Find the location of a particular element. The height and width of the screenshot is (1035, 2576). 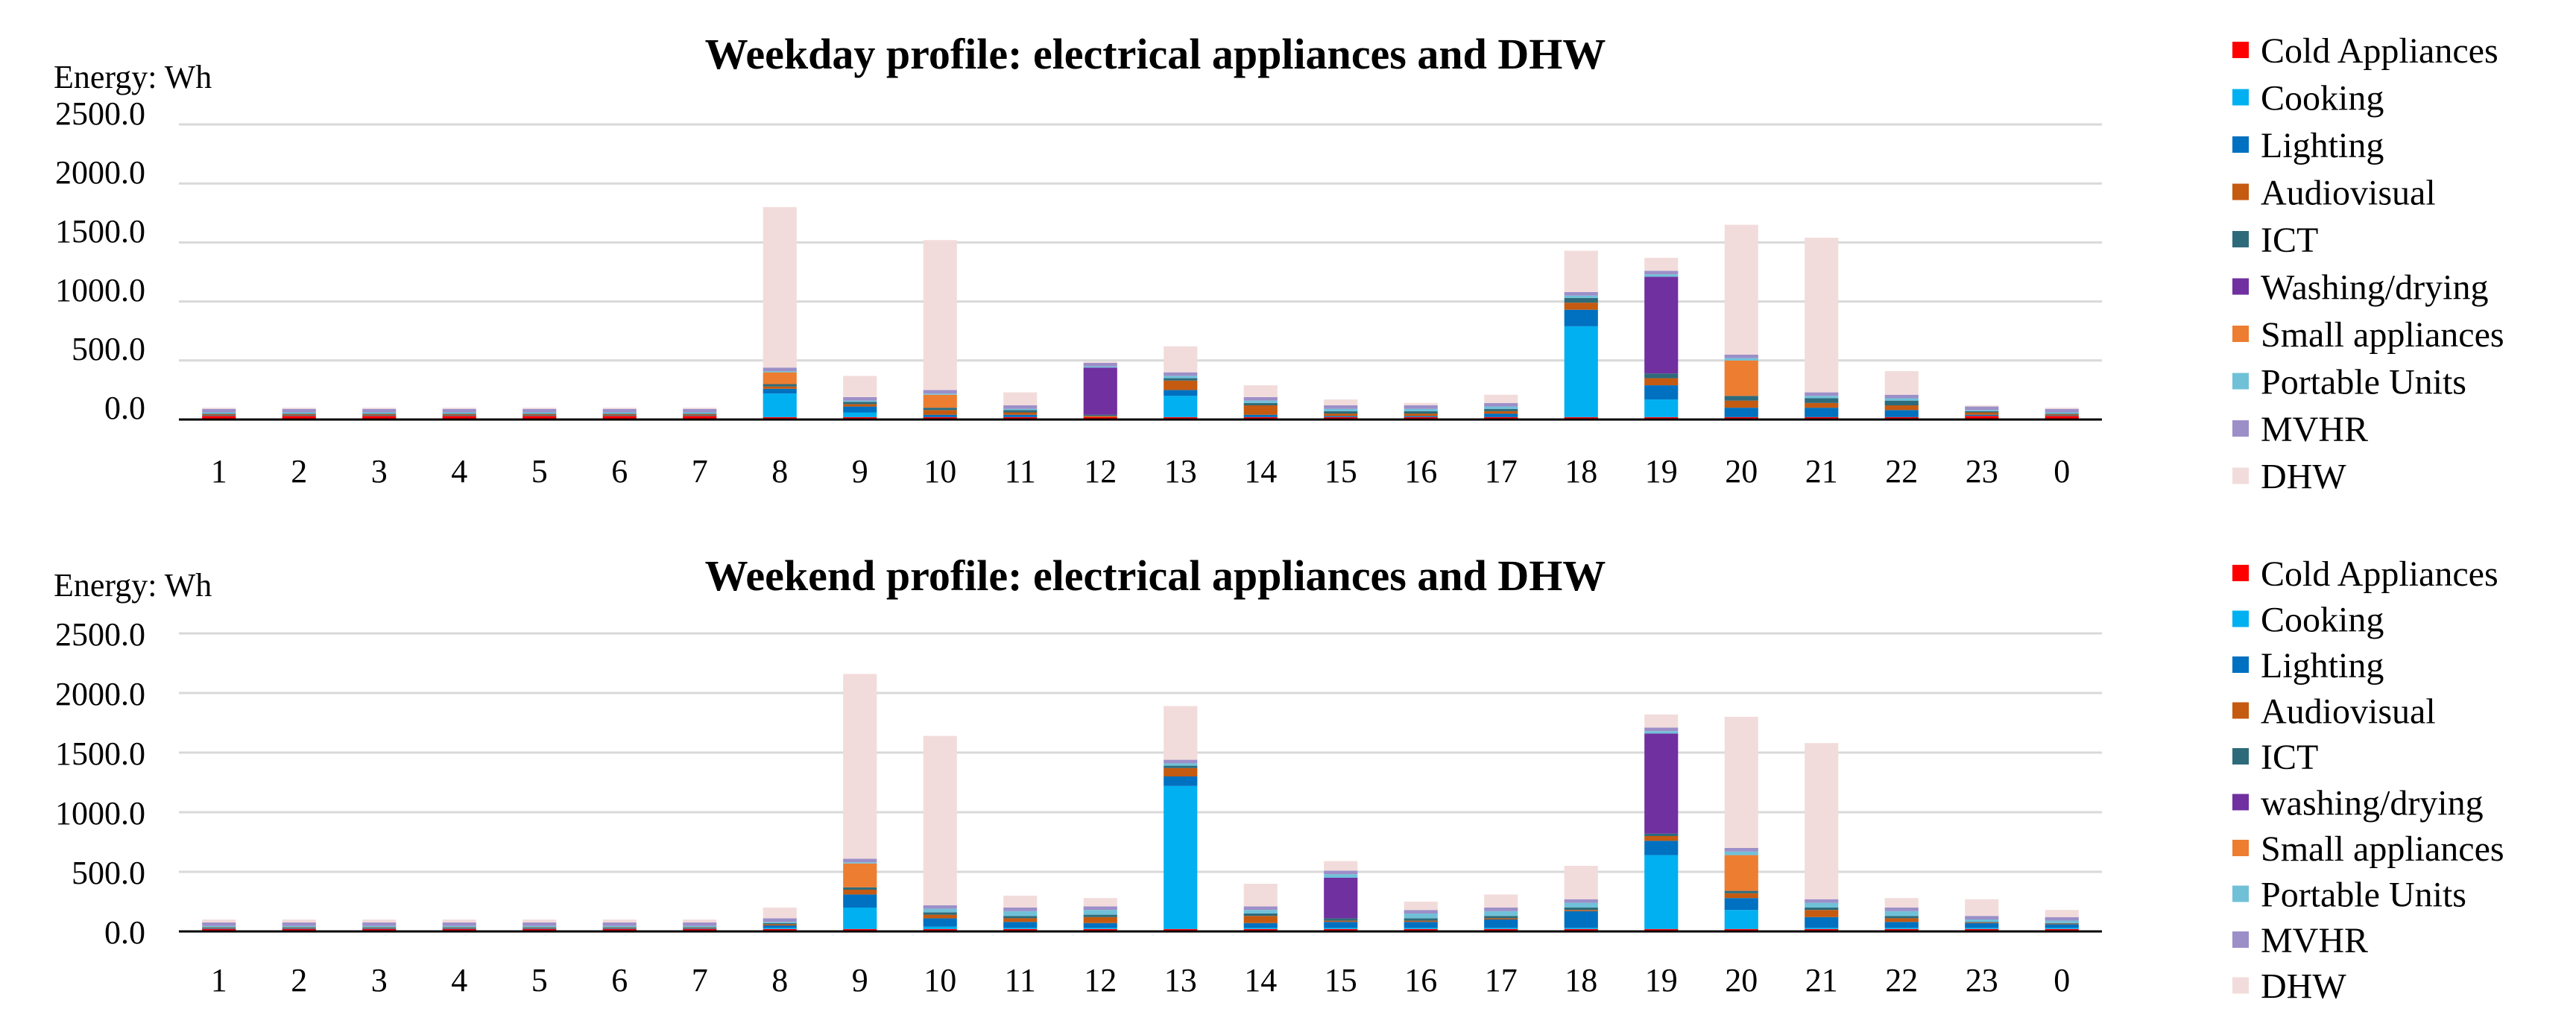

weekday-legend-label: Audiovisual is located at coordinates (2348, 194).